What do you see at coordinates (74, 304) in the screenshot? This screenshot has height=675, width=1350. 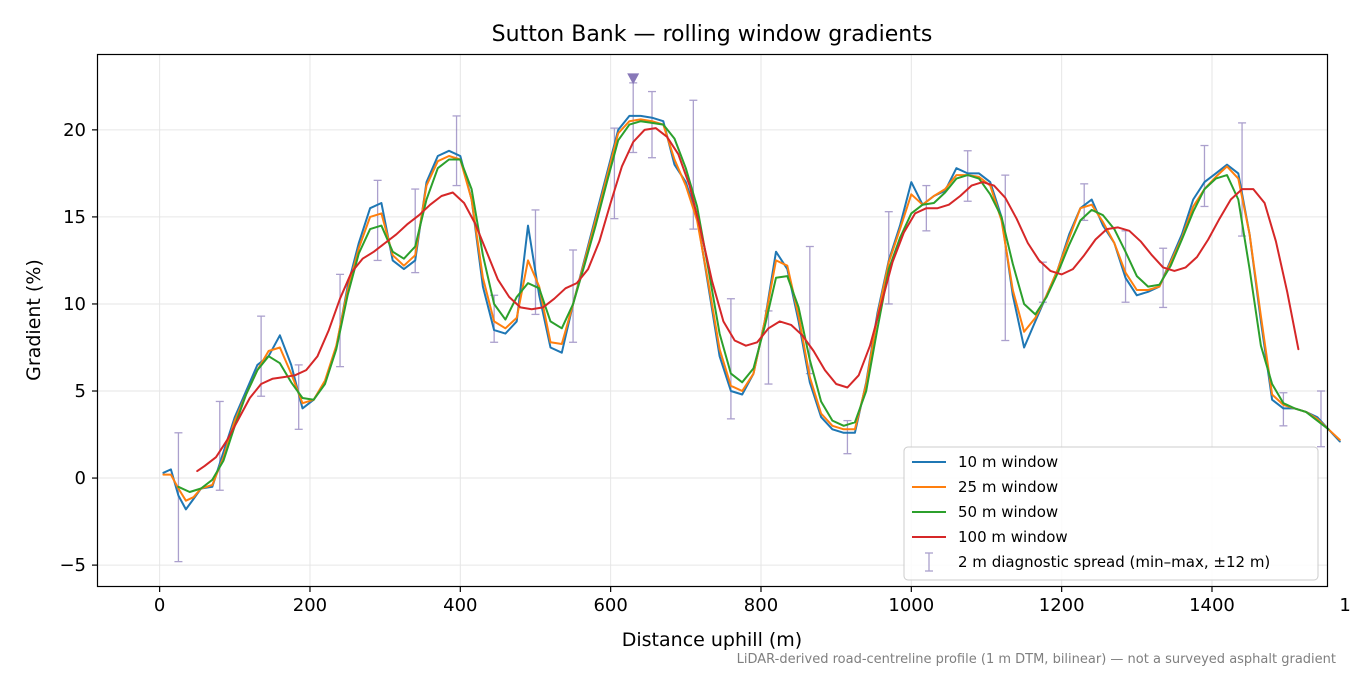 I see `y-tick-label: 10` at bounding box center [74, 304].